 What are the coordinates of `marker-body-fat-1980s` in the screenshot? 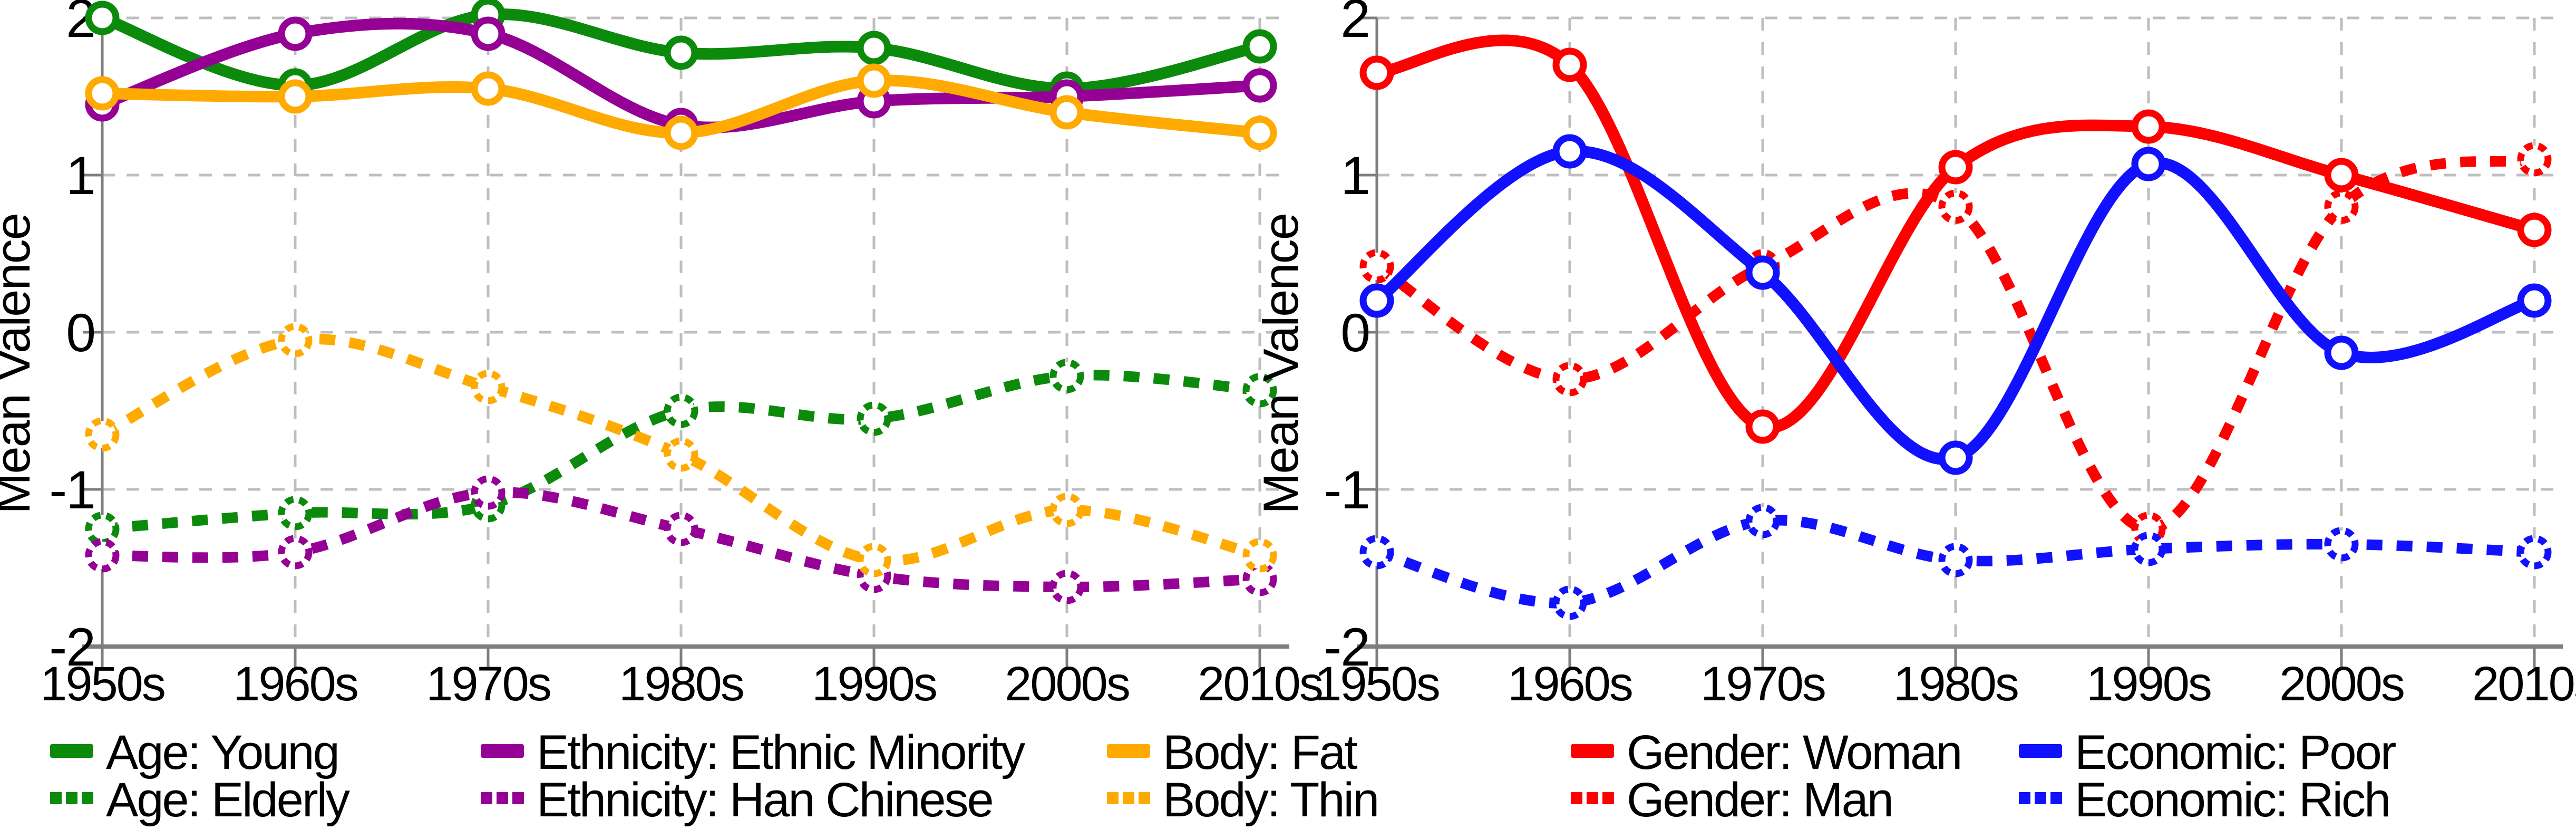 It's located at (681, 132).